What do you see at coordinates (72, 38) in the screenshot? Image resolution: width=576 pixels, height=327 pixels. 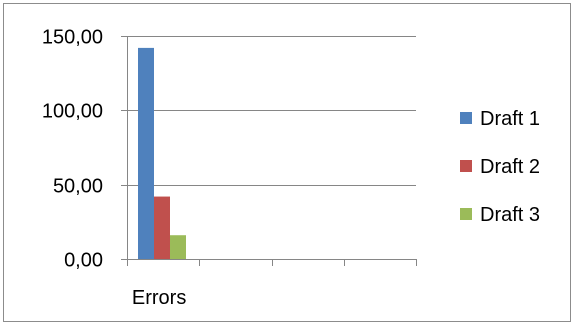 I see `y-tick-label: 150,00` at bounding box center [72, 38].